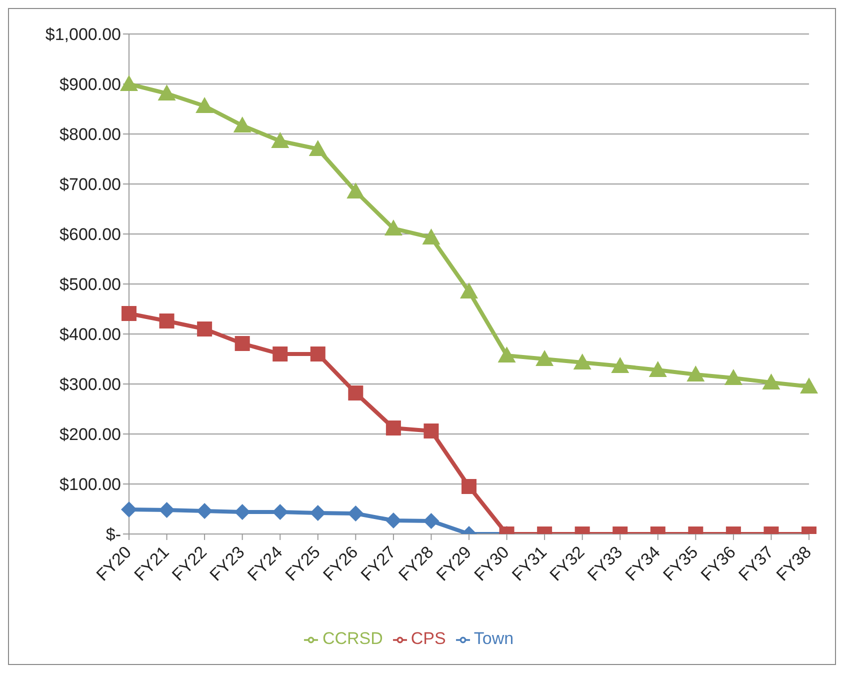 This screenshot has width=844, height=673. What do you see at coordinates (90, 334) in the screenshot?
I see `y-tick-label: $400.00` at bounding box center [90, 334].